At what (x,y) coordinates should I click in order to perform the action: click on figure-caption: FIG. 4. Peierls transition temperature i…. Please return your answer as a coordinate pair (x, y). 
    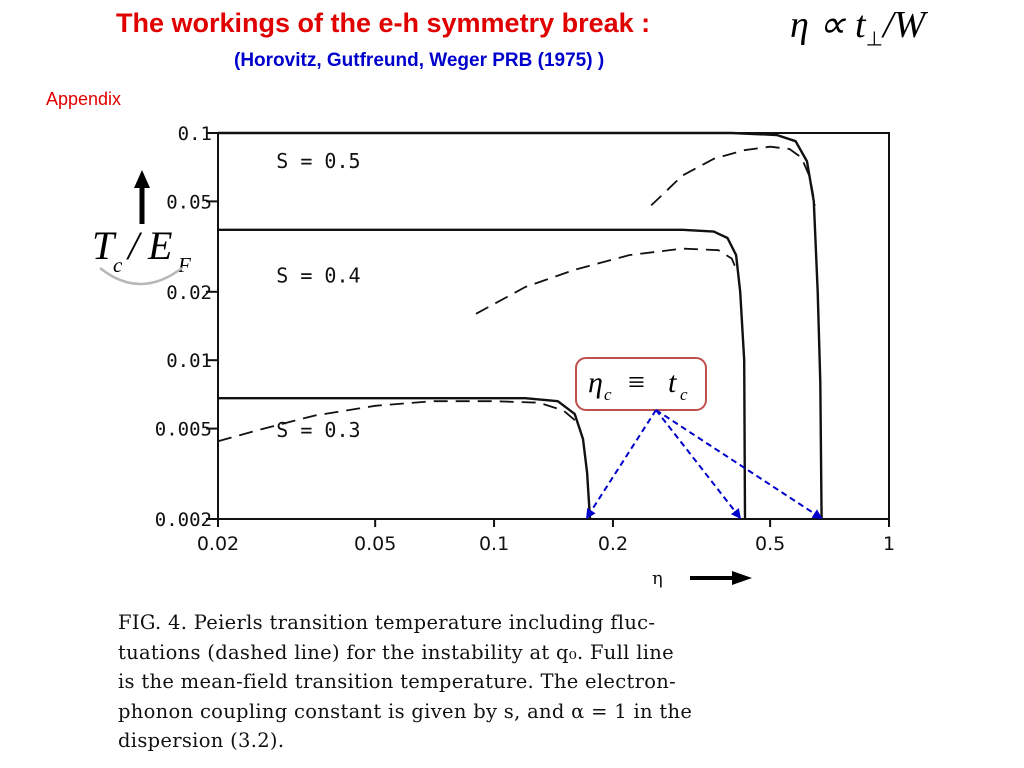
    Looking at the image, I should click on (513, 682).